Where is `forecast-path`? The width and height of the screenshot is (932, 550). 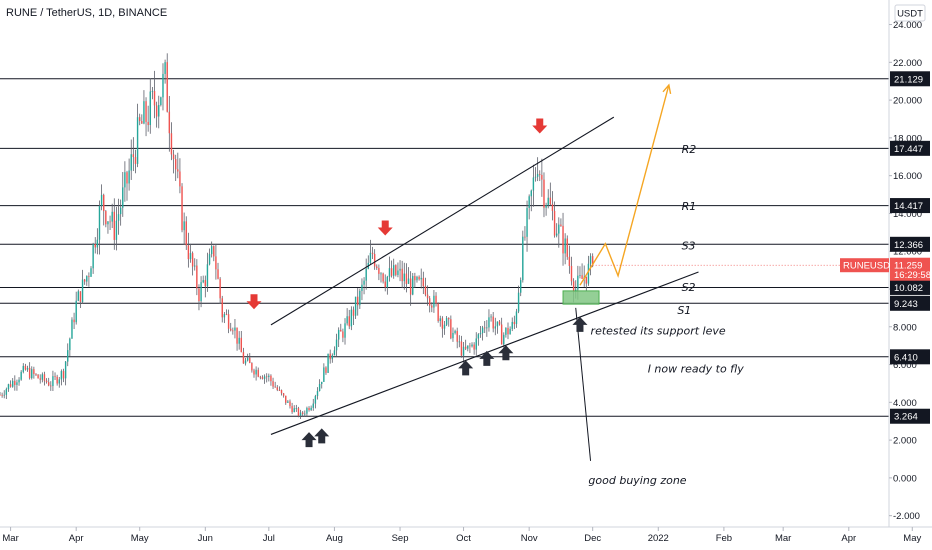 forecast-path is located at coordinates (624, 185).